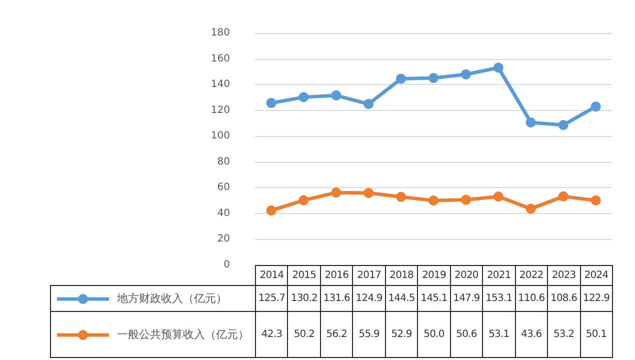 The width and height of the screenshot is (635, 360). Describe the element at coordinates (272, 276) in the screenshot. I see `x-tick-label: 2014` at that location.